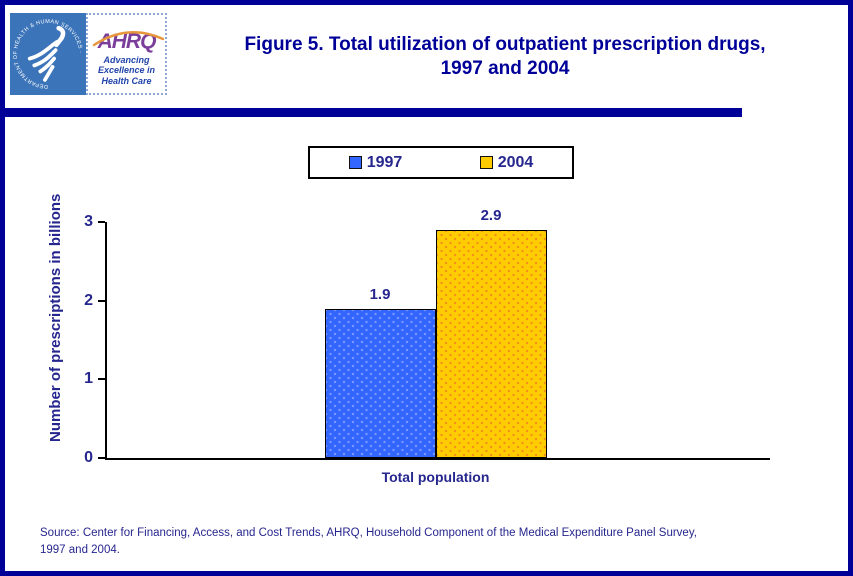  Describe the element at coordinates (126, 70) in the screenshot. I see `ahrq-tagline: Advancing Excellence in Health Care` at that location.